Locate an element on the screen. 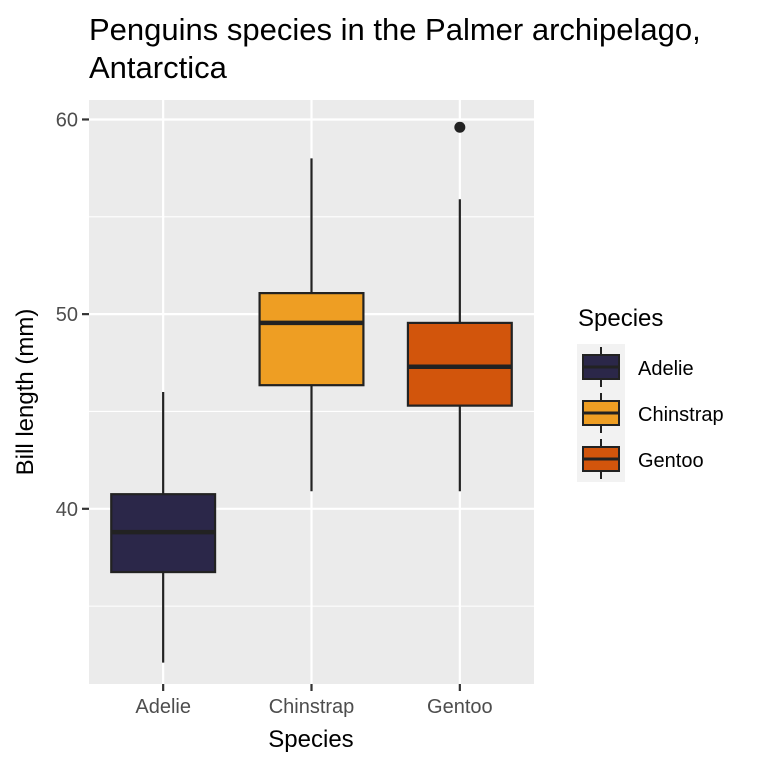 This screenshot has height=768, width=768. legend-entries: Adelie Chinstrap Gentoo is located at coordinates (653, 413).